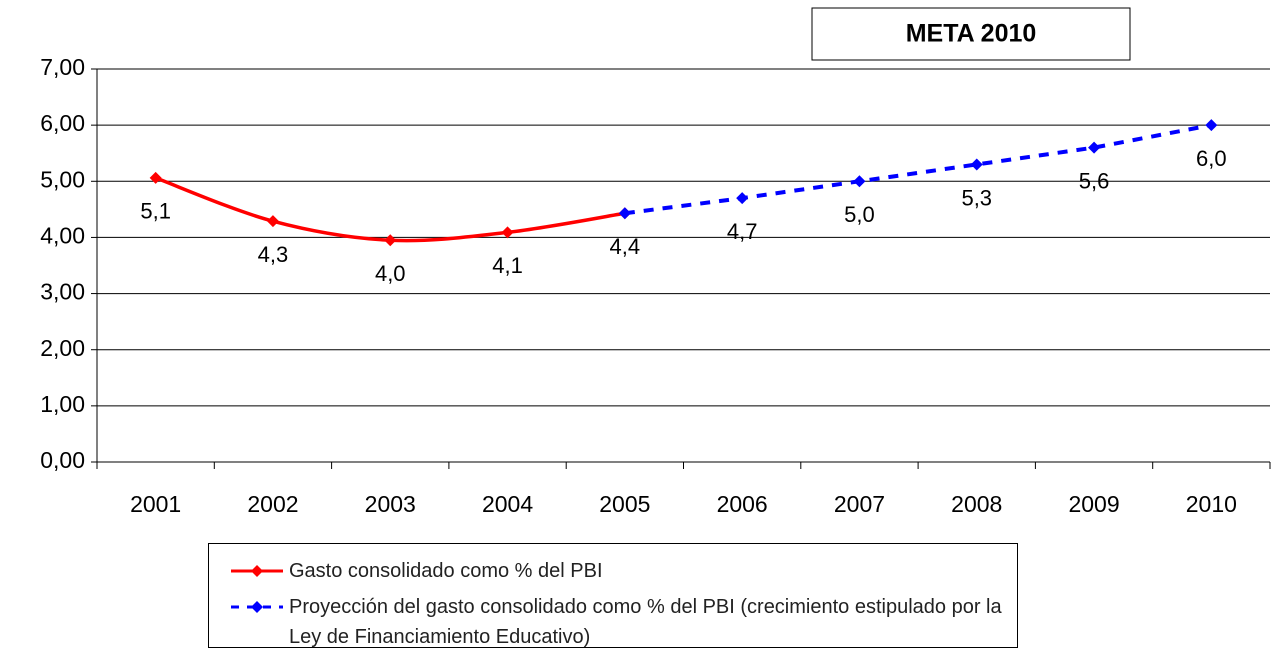 The image size is (1276, 650). Describe the element at coordinates (62, 179) in the screenshot. I see `y-tick-label: 5,00` at that location.